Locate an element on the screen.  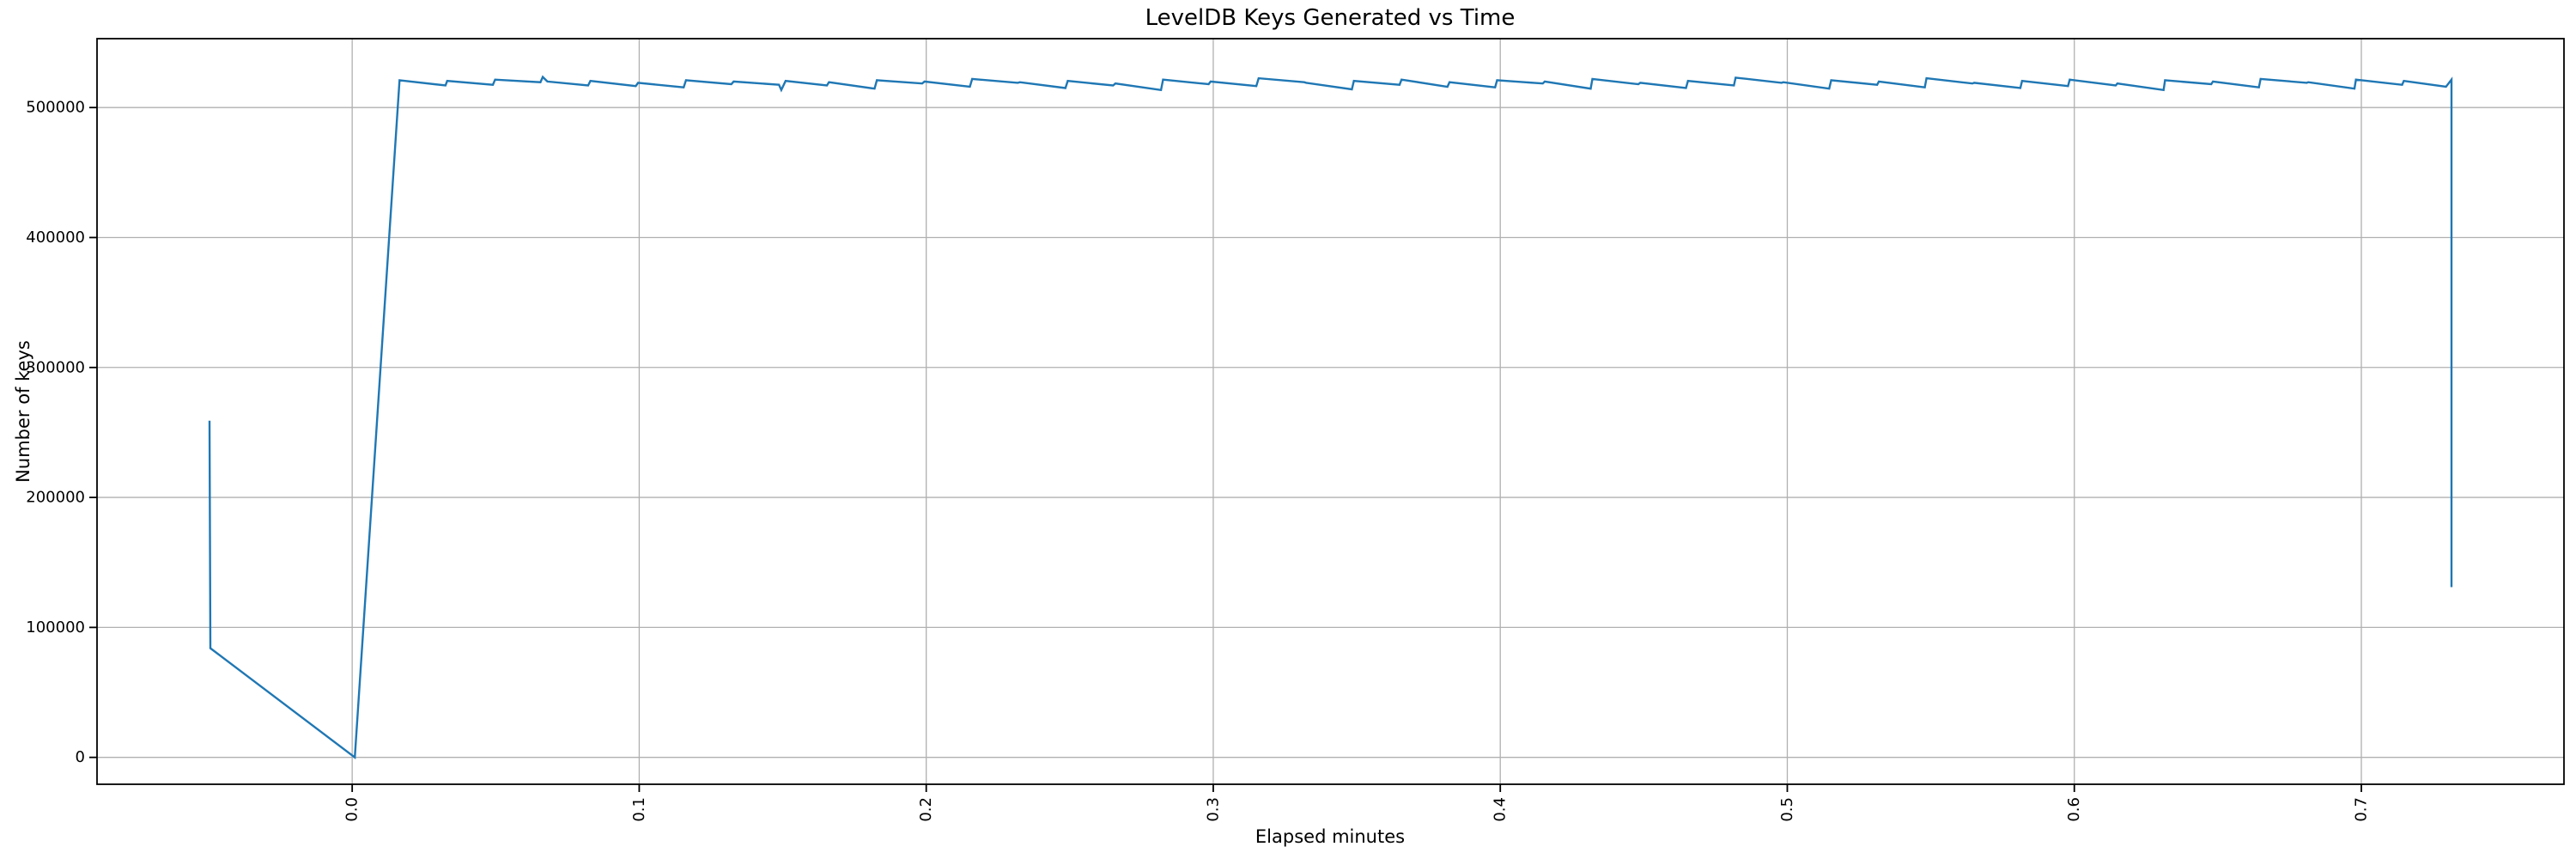
x-tick-label: 0.7 is located at coordinates (2362, 809).